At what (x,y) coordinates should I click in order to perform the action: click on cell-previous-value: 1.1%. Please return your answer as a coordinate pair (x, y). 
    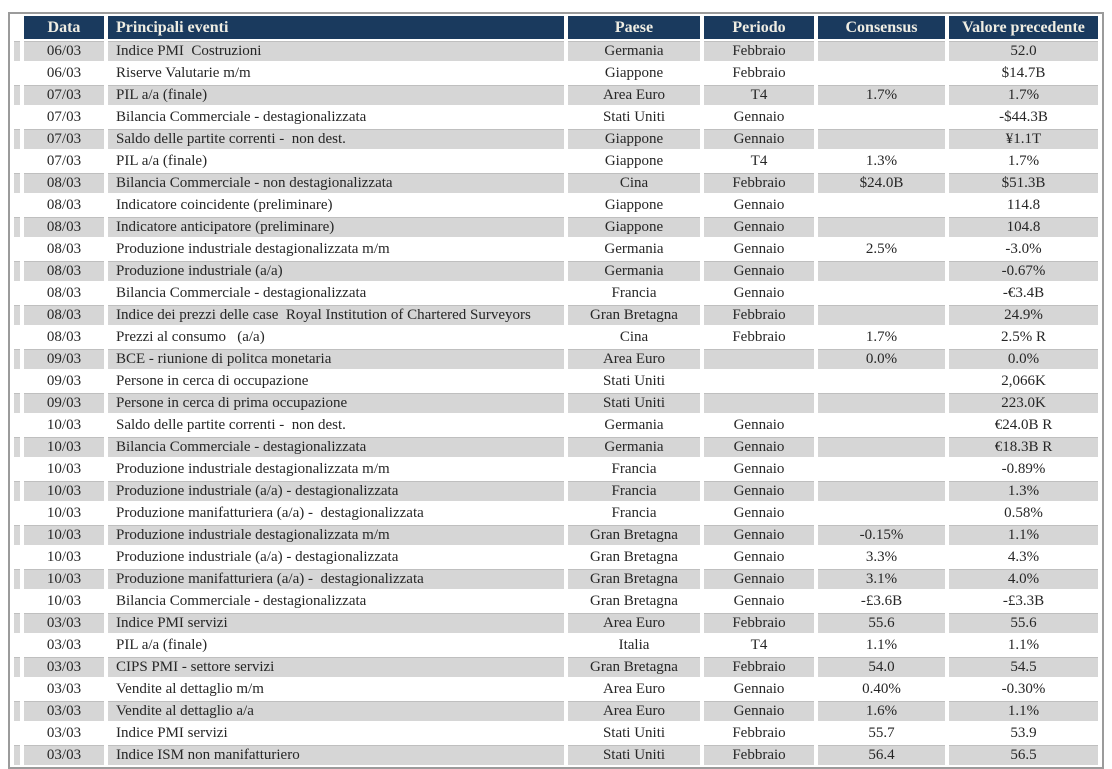
    Looking at the image, I should click on (1023, 535).